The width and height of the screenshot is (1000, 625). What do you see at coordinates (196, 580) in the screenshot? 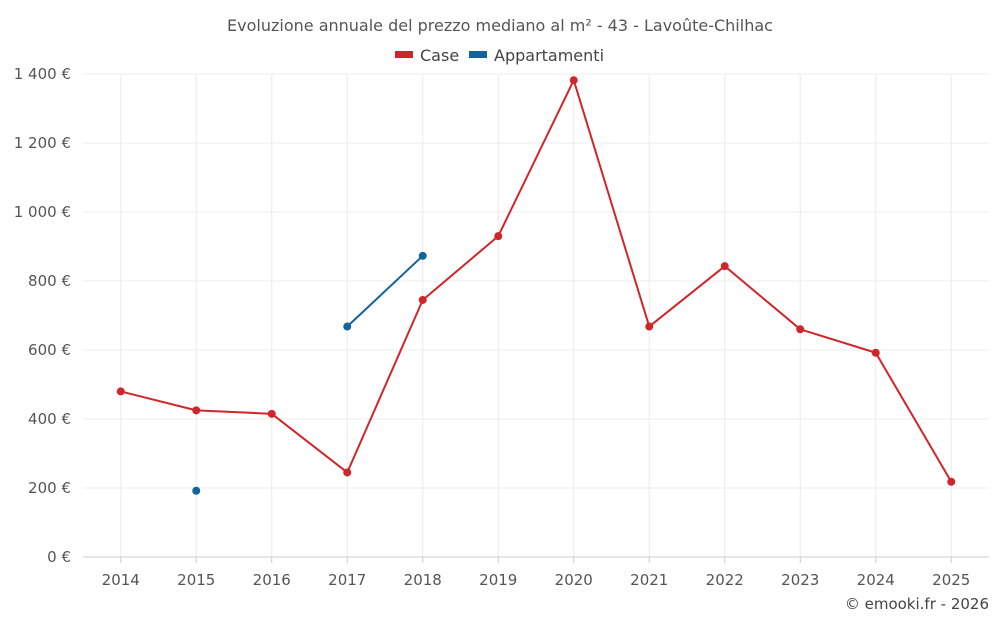
I see `x-tick-label: 2015` at bounding box center [196, 580].